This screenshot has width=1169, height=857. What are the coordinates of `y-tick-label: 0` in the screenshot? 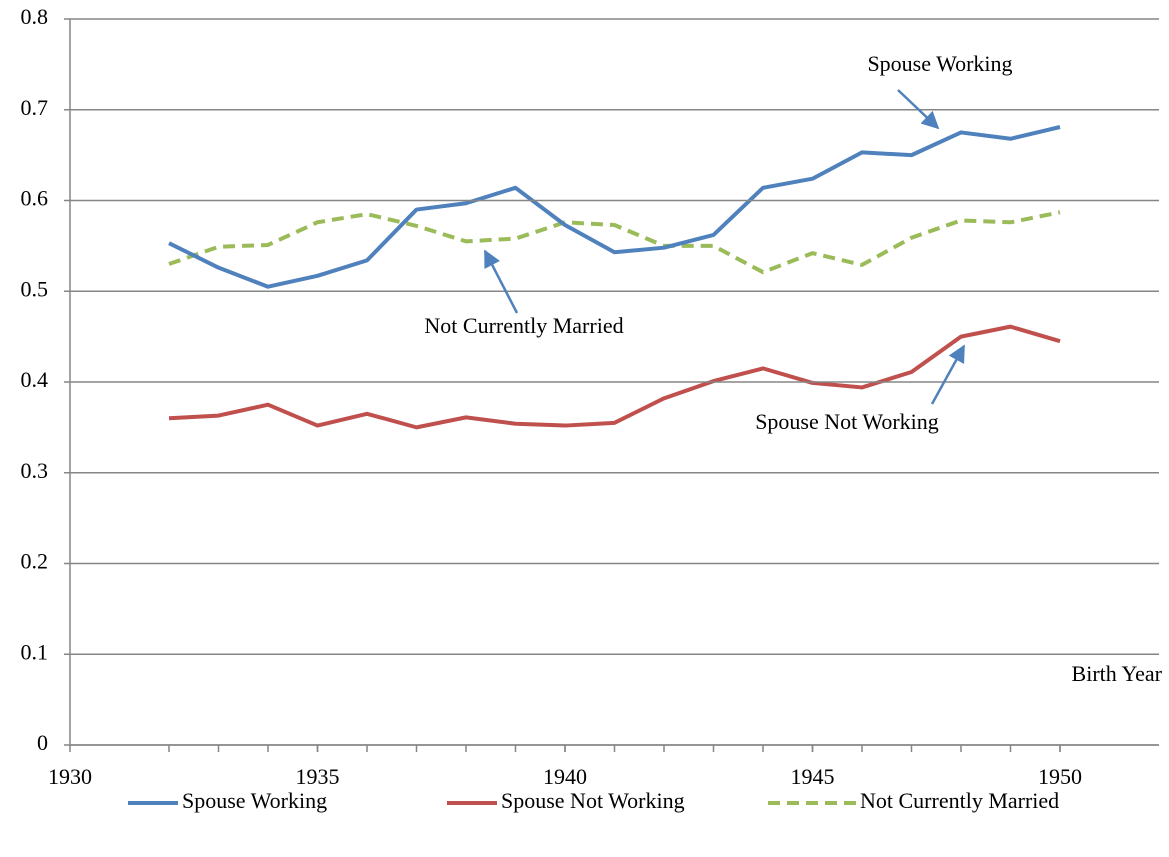 It's located at (42, 742).